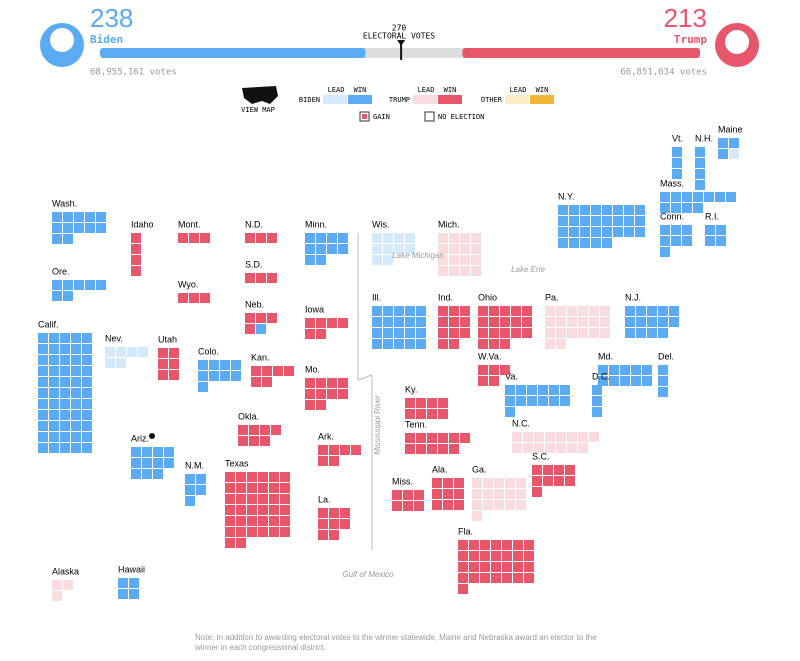 This screenshot has width=800, height=661. I want to click on state-label: Fla., so click(465, 531).